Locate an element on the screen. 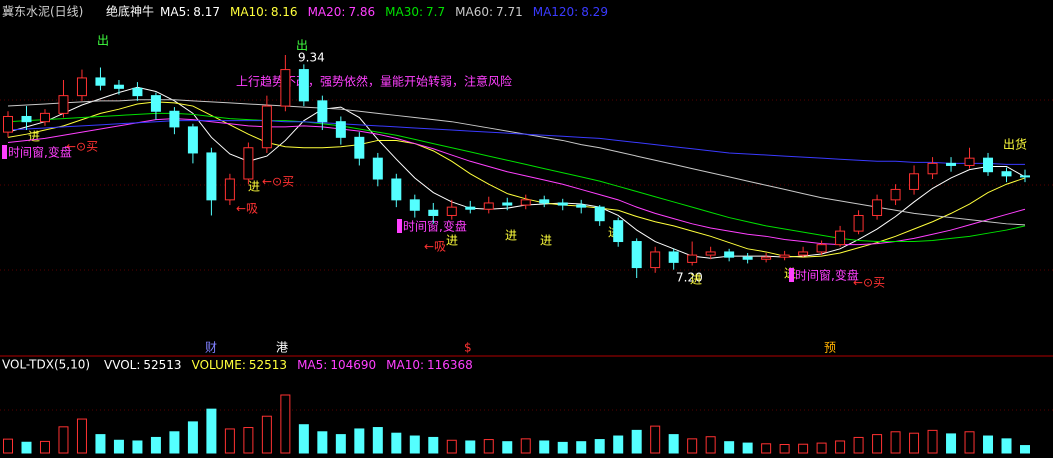 The width and height of the screenshot is (1053, 458). legend-value: 7.71 is located at coordinates (509, 12).